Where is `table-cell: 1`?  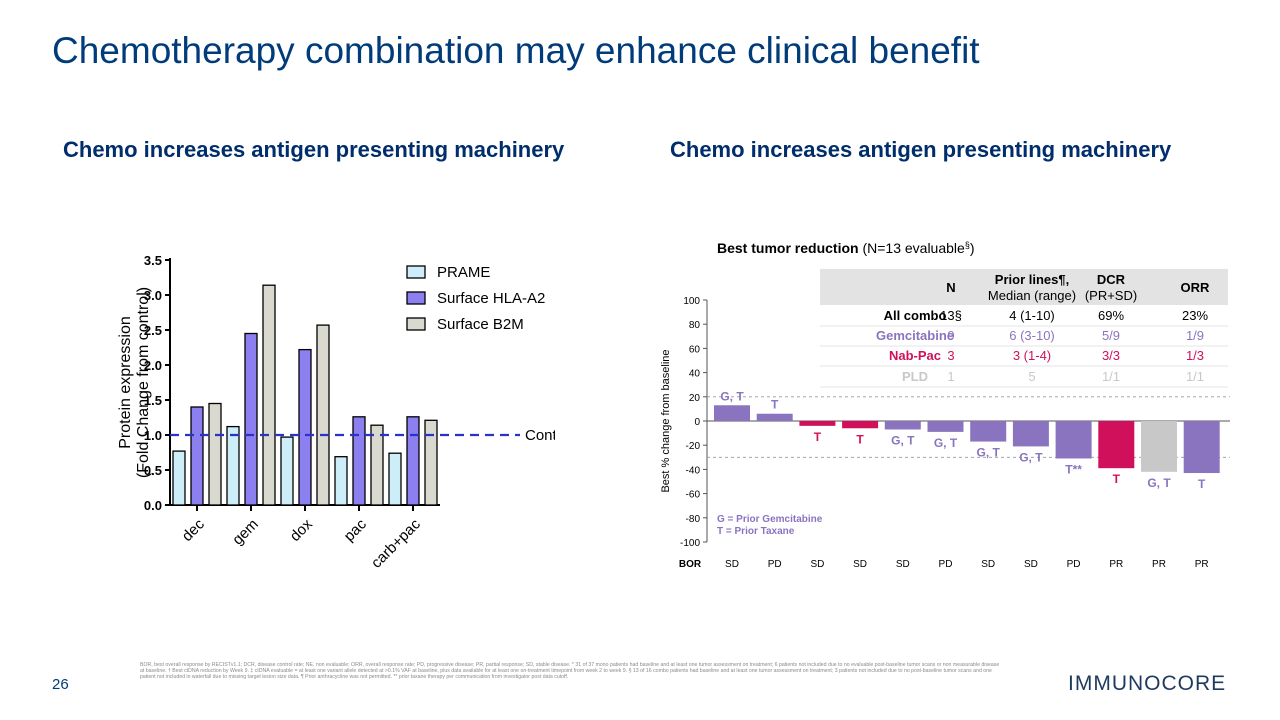
table-cell: 1 is located at coordinates (950, 376).